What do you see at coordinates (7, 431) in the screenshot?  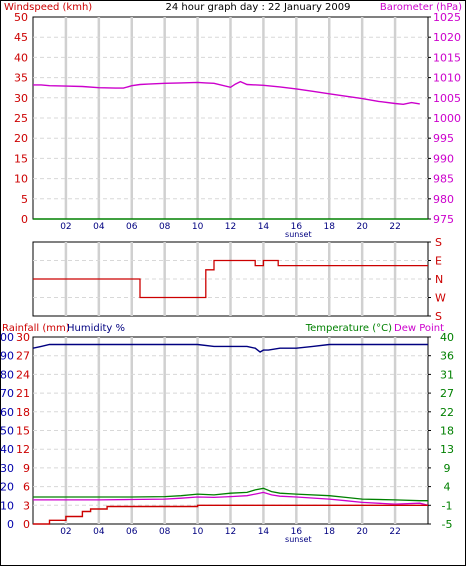 I see `humidity-tick-label: 50` at bounding box center [7, 431].